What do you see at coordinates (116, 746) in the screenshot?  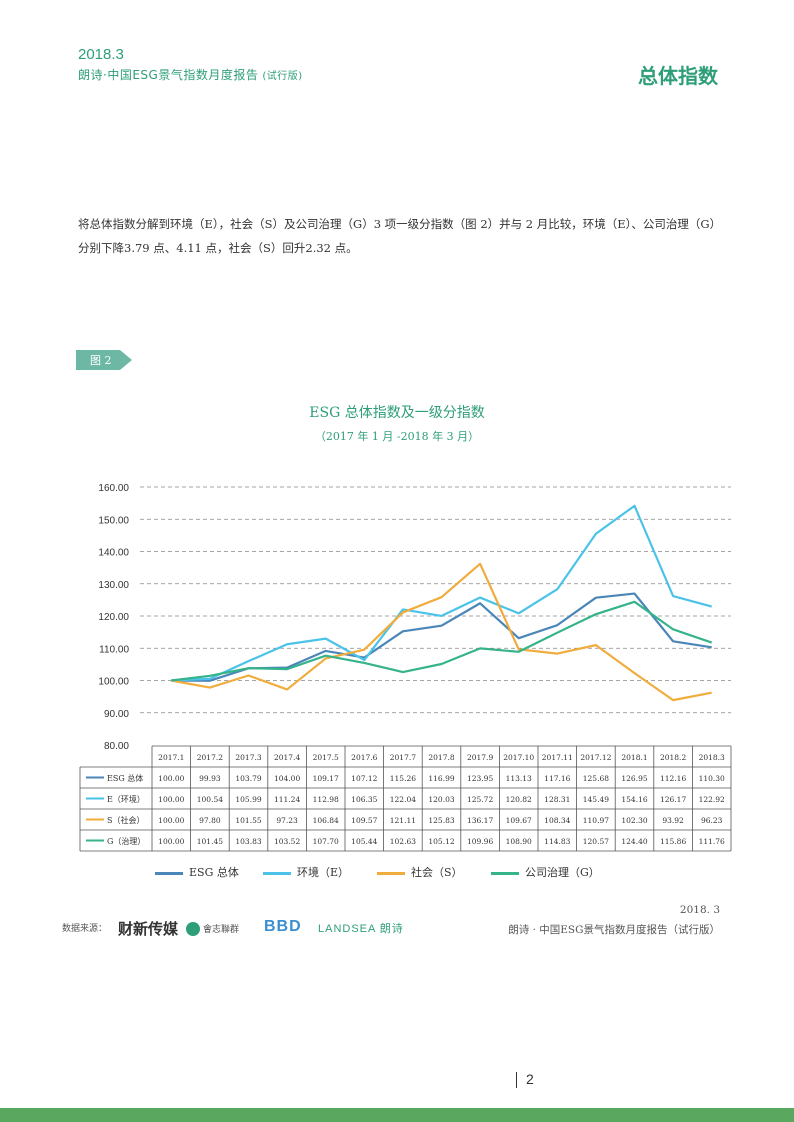 I see `y-tick-label: 80.00` at bounding box center [116, 746].